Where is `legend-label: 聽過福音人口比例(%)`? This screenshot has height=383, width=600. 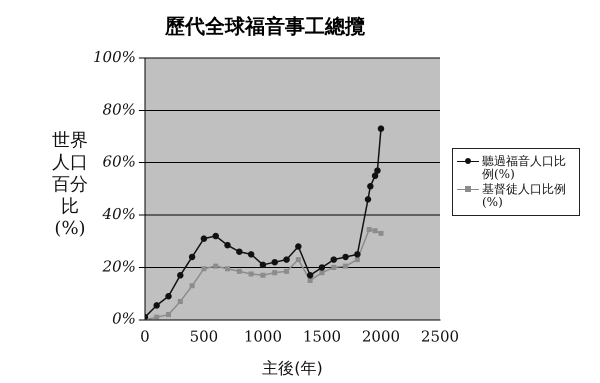 legend-label: 聽過福音人口比例(%) is located at coordinates (524, 167).